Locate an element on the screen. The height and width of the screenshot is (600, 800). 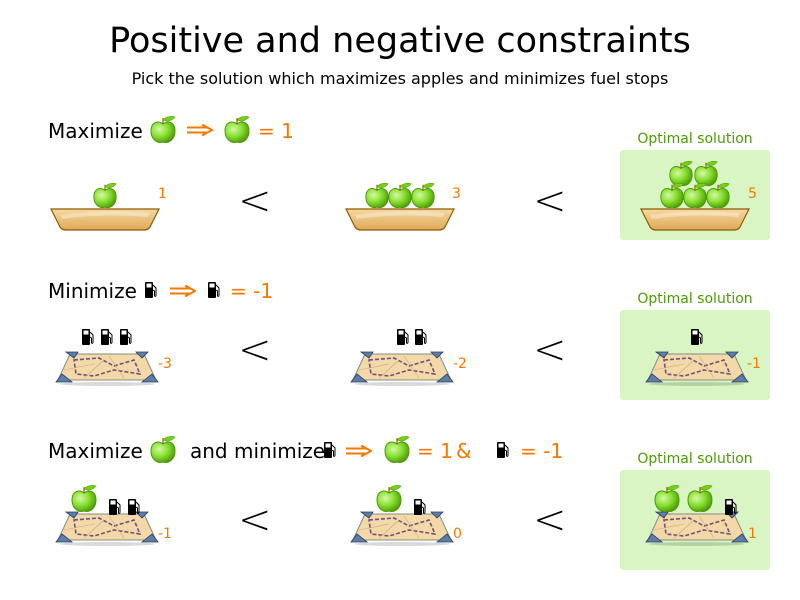
score: 3 is located at coordinates (456, 194).